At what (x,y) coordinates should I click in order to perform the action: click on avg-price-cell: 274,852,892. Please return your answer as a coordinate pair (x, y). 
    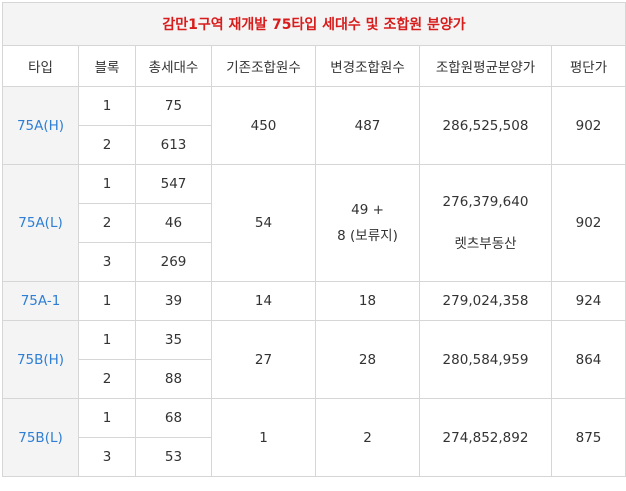
    Looking at the image, I should click on (485, 437).